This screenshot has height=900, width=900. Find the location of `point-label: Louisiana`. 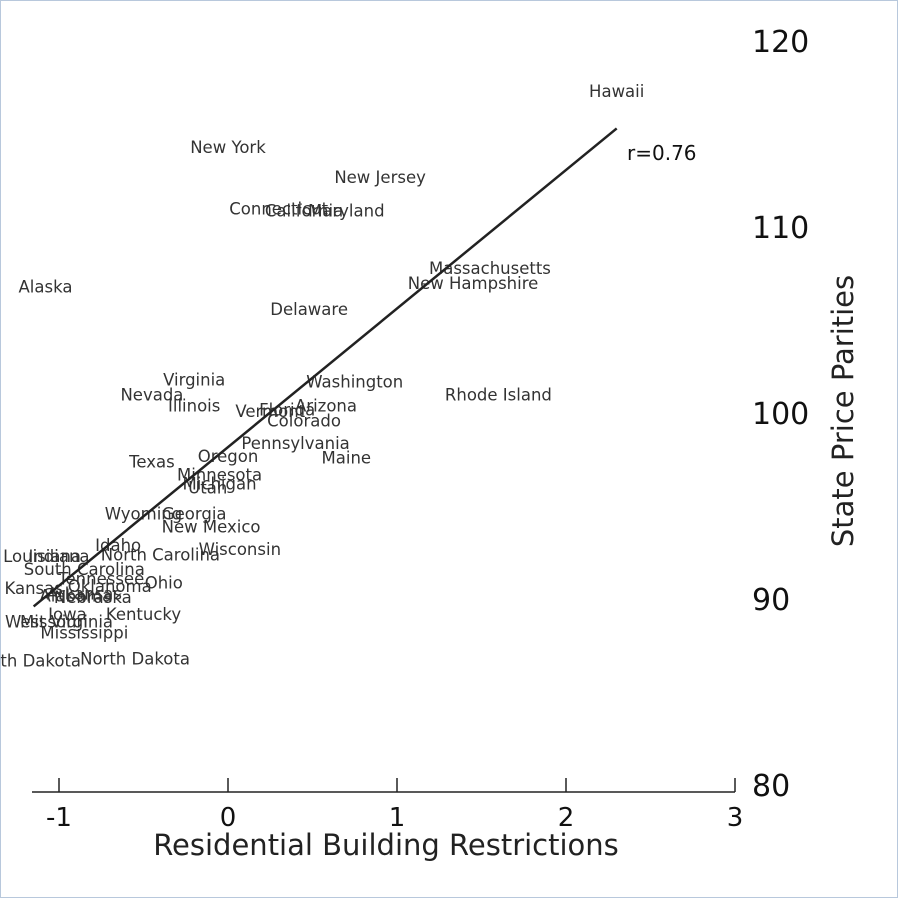

point-label: Louisiana is located at coordinates (42, 556).